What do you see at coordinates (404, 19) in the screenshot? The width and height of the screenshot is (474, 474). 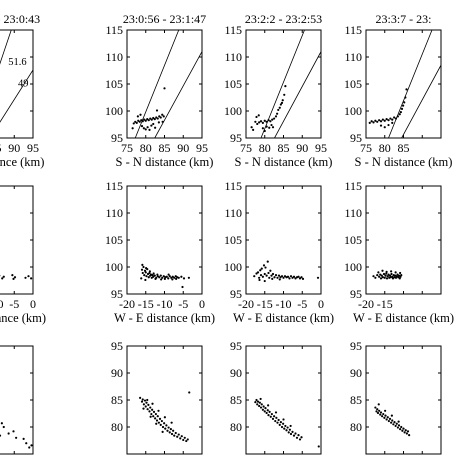 I see `panel-4-title: 23:3:7 - 23:` at bounding box center [404, 19].